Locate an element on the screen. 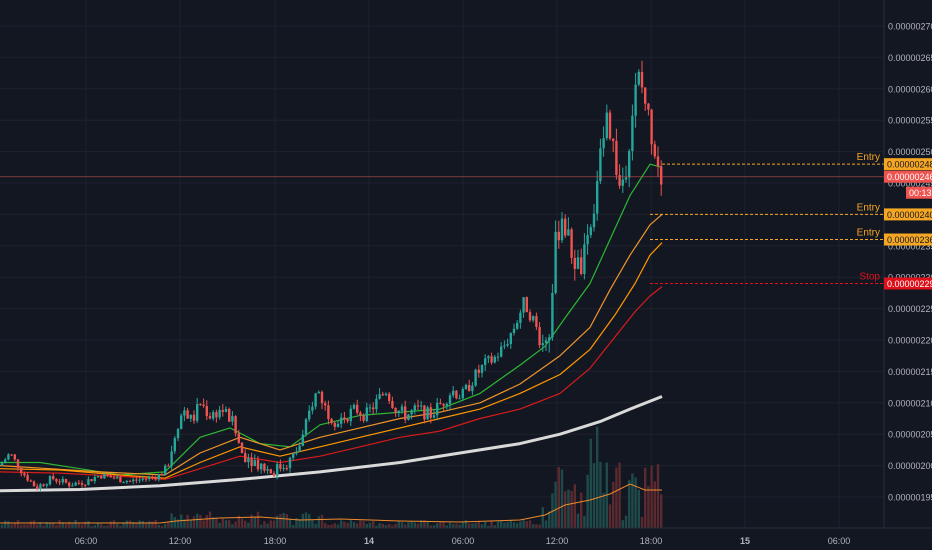 The height and width of the screenshot is (550, 932). time-axis: 06:00 12:00 18:00 14 06:00 12:00 18:00 15 06:00 is located at coordinates (463, 541).